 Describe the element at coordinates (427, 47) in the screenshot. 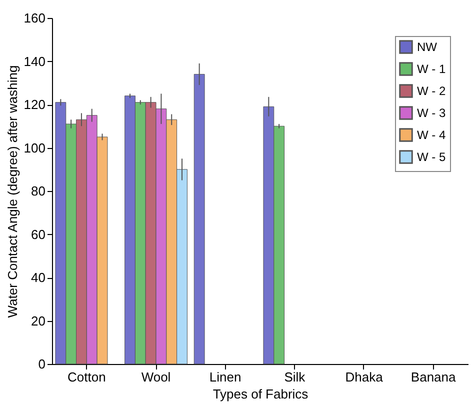

I see `legend-label: NW` at that location.